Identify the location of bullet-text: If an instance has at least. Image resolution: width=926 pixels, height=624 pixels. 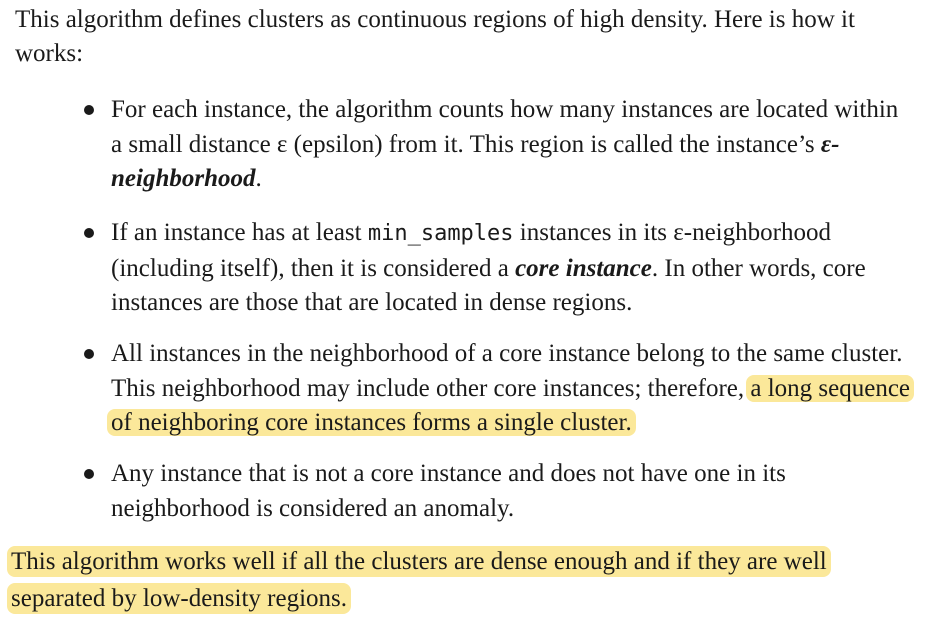
(239, 232).